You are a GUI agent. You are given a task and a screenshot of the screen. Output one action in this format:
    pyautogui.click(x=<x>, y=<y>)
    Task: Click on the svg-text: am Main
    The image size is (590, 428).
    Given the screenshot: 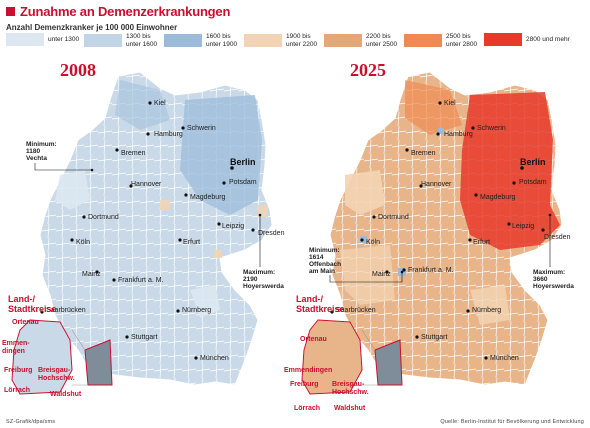 What is the action you would take?
    pyautogui.click(x=322, y=271)
    